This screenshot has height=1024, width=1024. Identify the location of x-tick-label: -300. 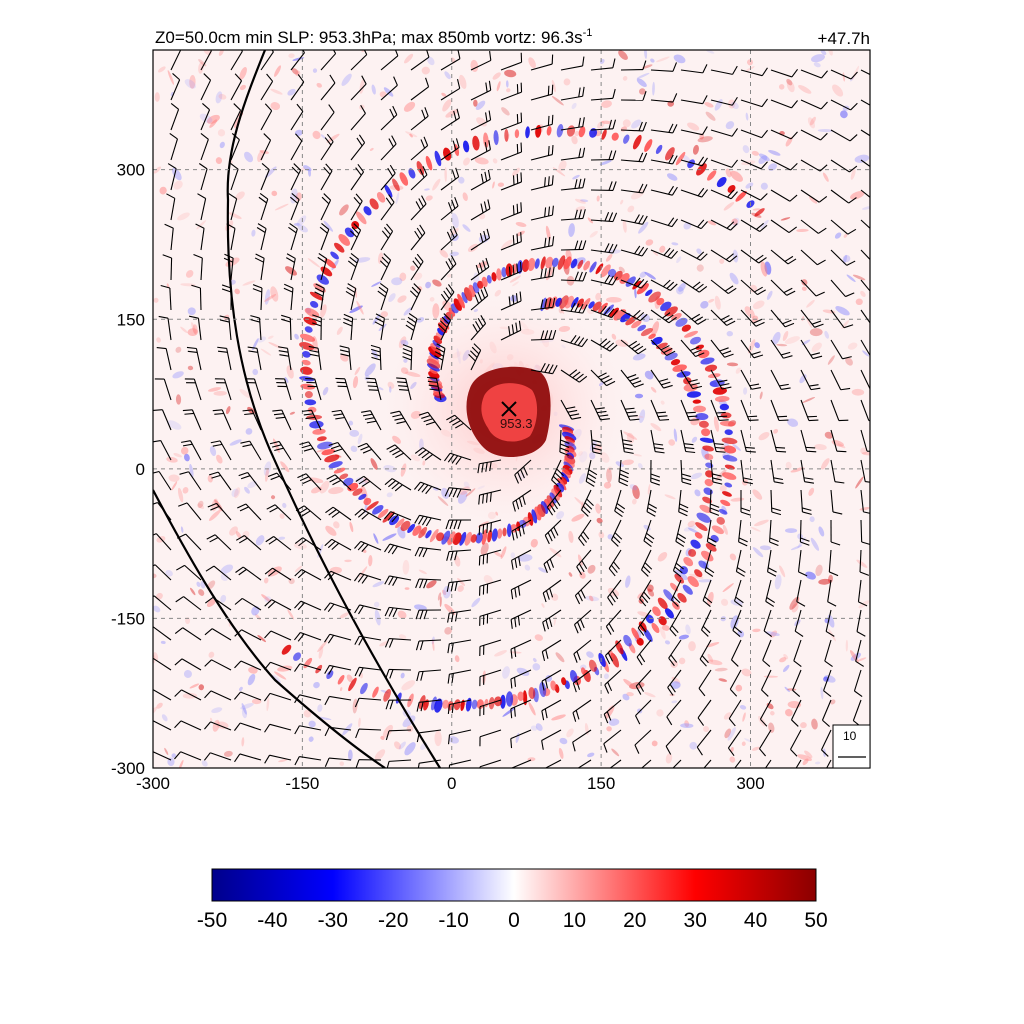
(153, 783).